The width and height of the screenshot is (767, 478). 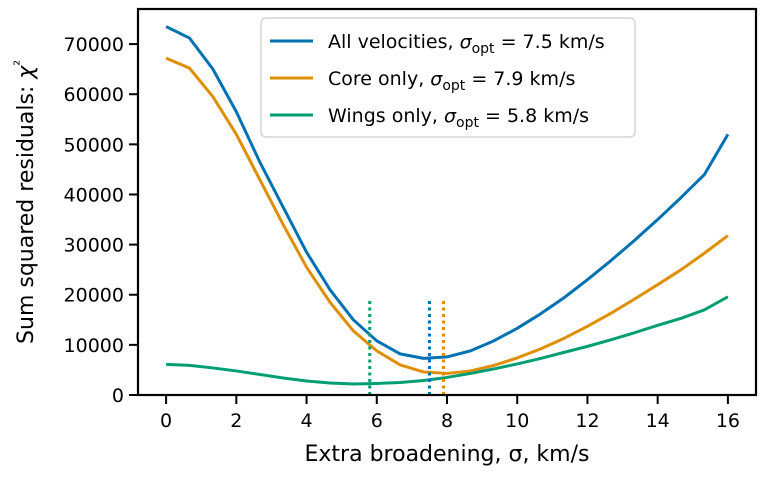 I want to click on legend-box, so click(x=448, y=77).